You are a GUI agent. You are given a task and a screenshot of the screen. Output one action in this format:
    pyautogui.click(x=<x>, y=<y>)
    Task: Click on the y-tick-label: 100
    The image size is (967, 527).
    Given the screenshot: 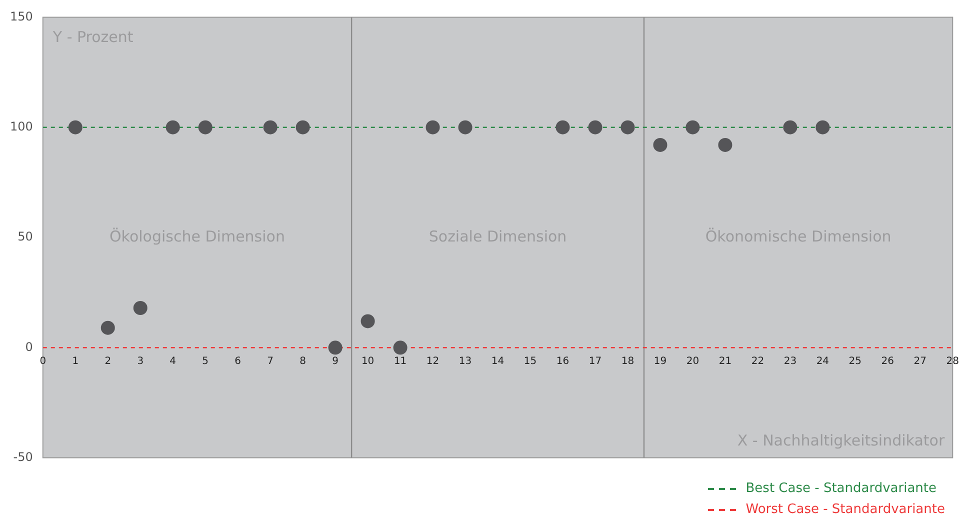 What is the action you would take?
    pyautogui.click(x=21, y=126)
    